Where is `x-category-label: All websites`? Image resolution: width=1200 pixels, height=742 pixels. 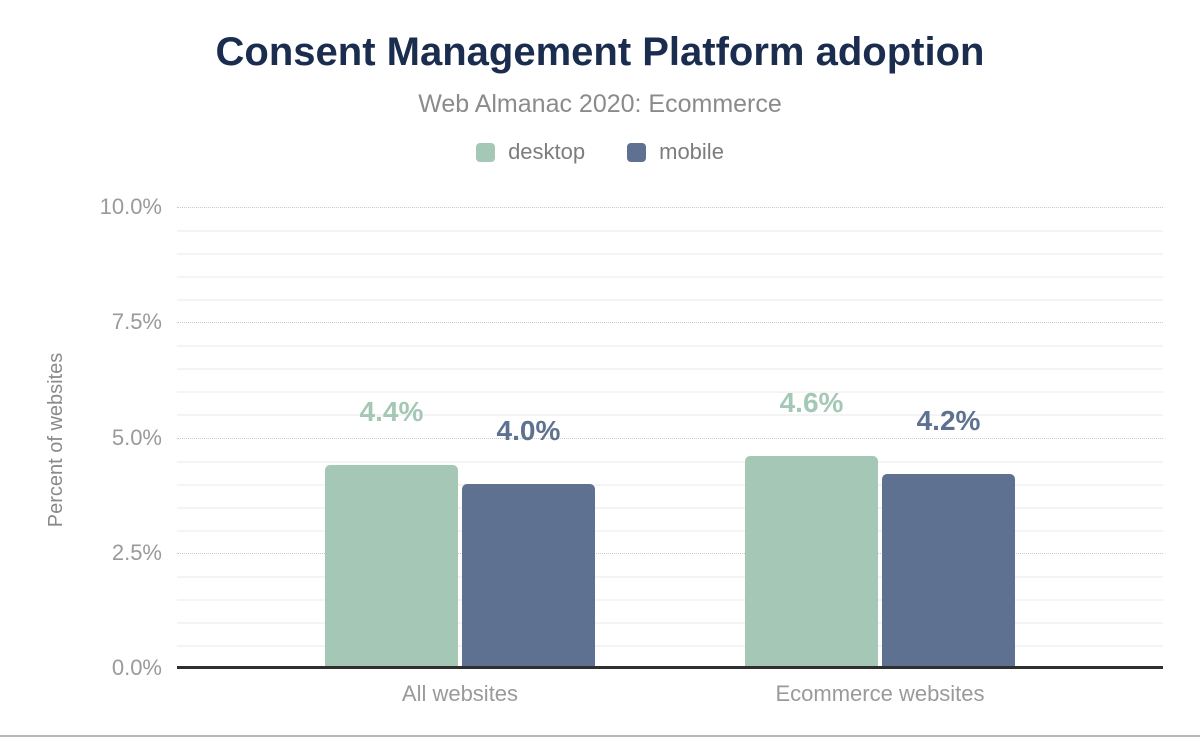
x-category-label: All websites is located at coordinates (460, 693).